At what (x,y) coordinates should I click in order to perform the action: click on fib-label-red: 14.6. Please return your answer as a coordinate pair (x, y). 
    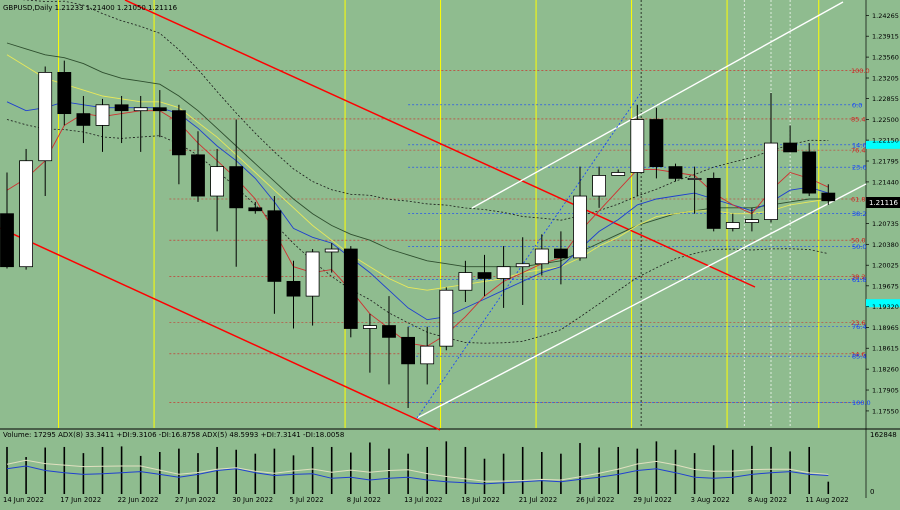
    Looking at the image, I should click on (858, 354).